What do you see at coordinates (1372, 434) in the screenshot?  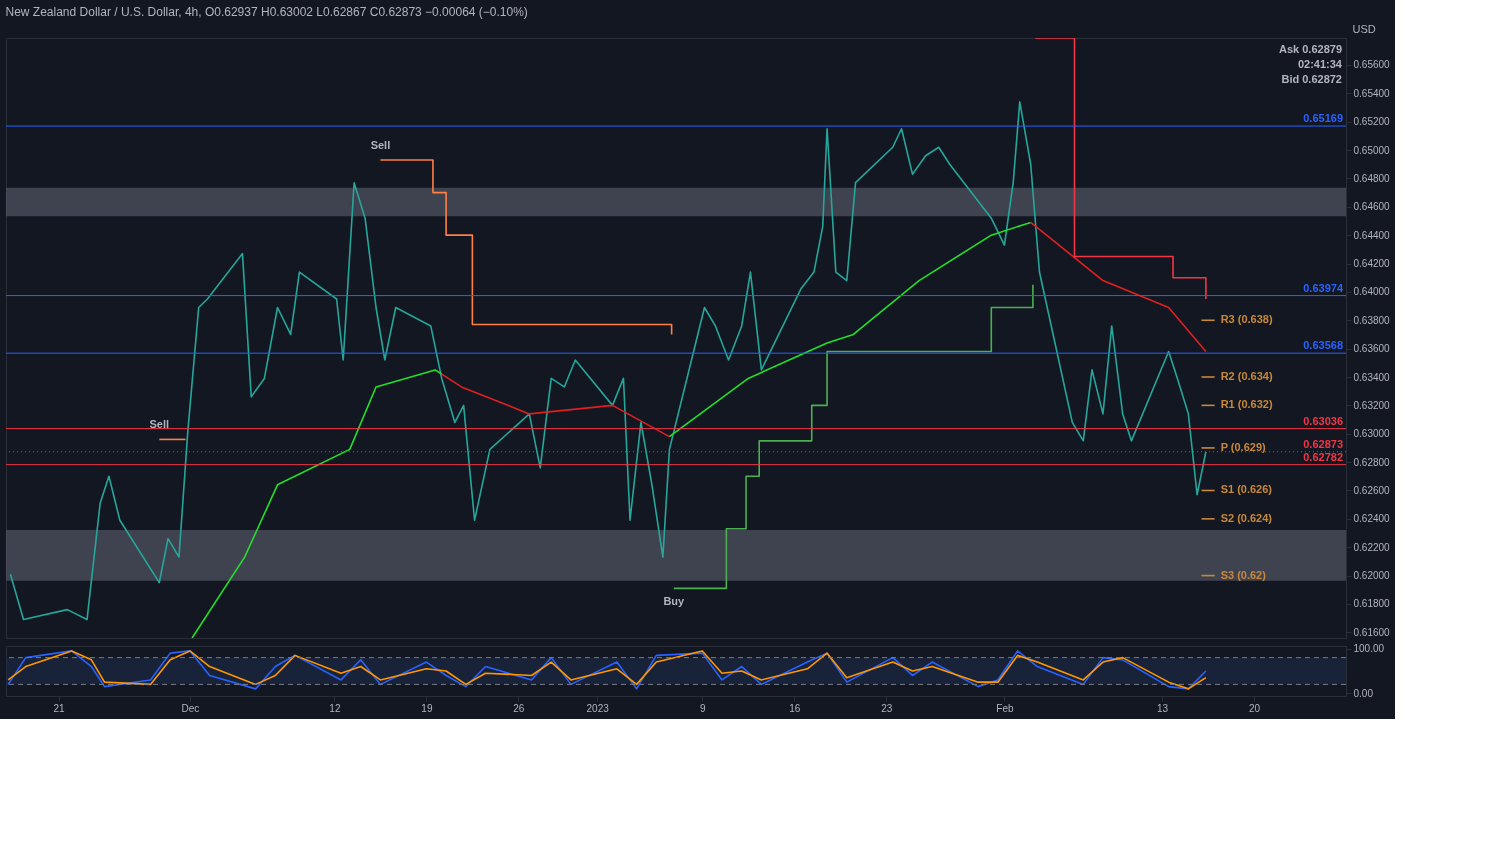 I see `y-tick-label: 0.63000` at bounding box center [1372, 434].